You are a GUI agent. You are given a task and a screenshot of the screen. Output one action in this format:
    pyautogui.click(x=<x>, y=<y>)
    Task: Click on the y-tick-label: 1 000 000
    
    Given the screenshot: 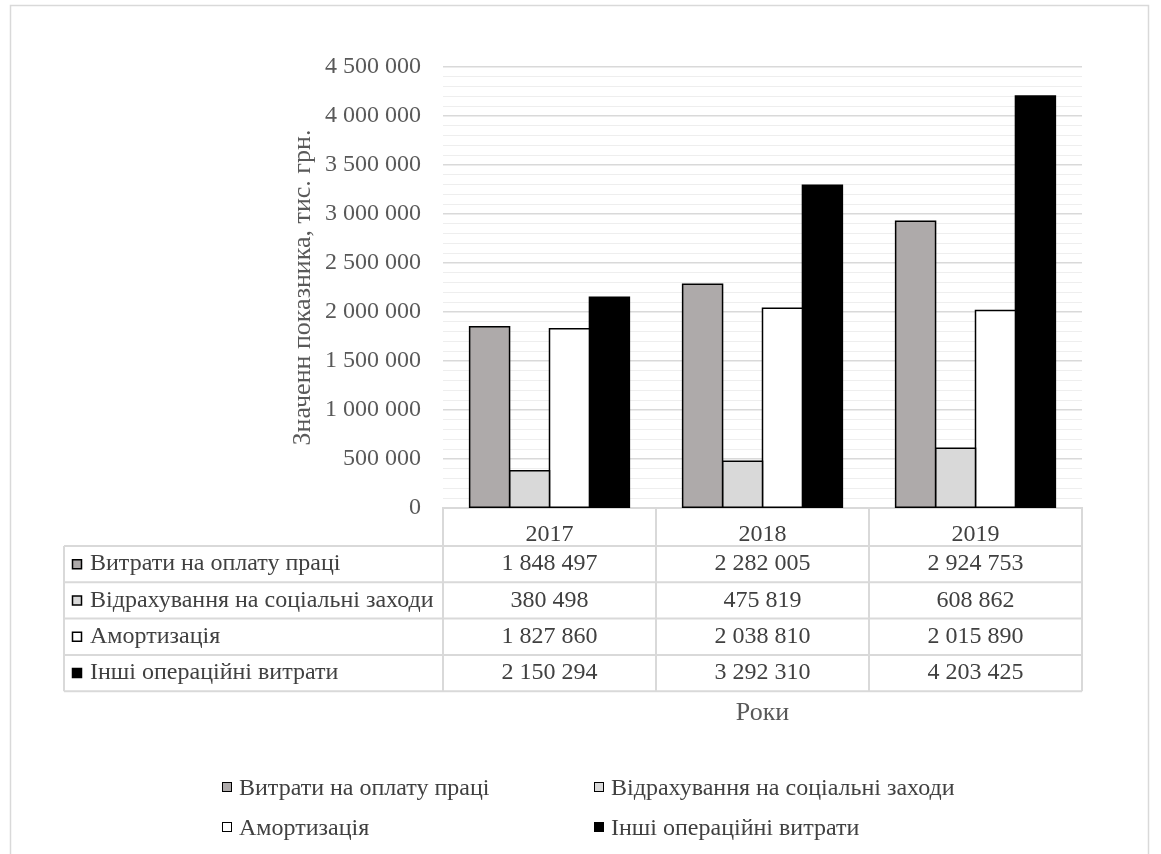 What is the action you would take?
    pyautogui.click(x=373, y=408)
    